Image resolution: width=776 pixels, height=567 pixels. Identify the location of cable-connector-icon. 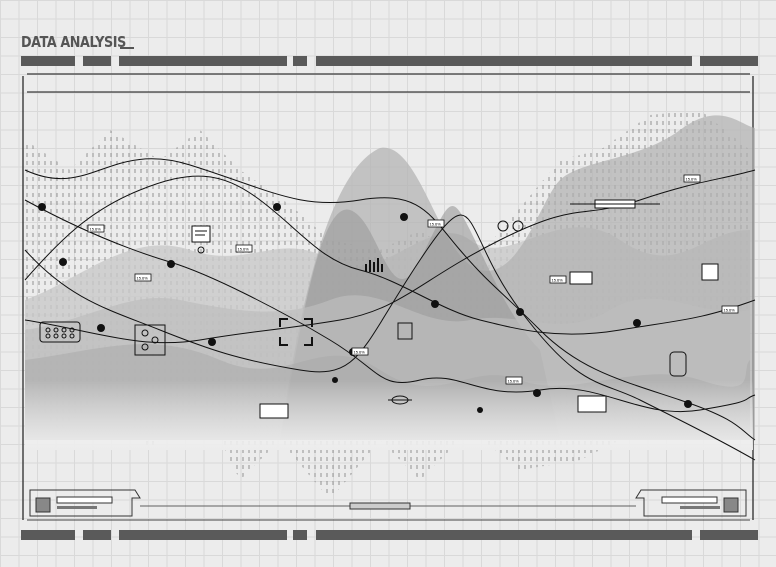
(615, 204).